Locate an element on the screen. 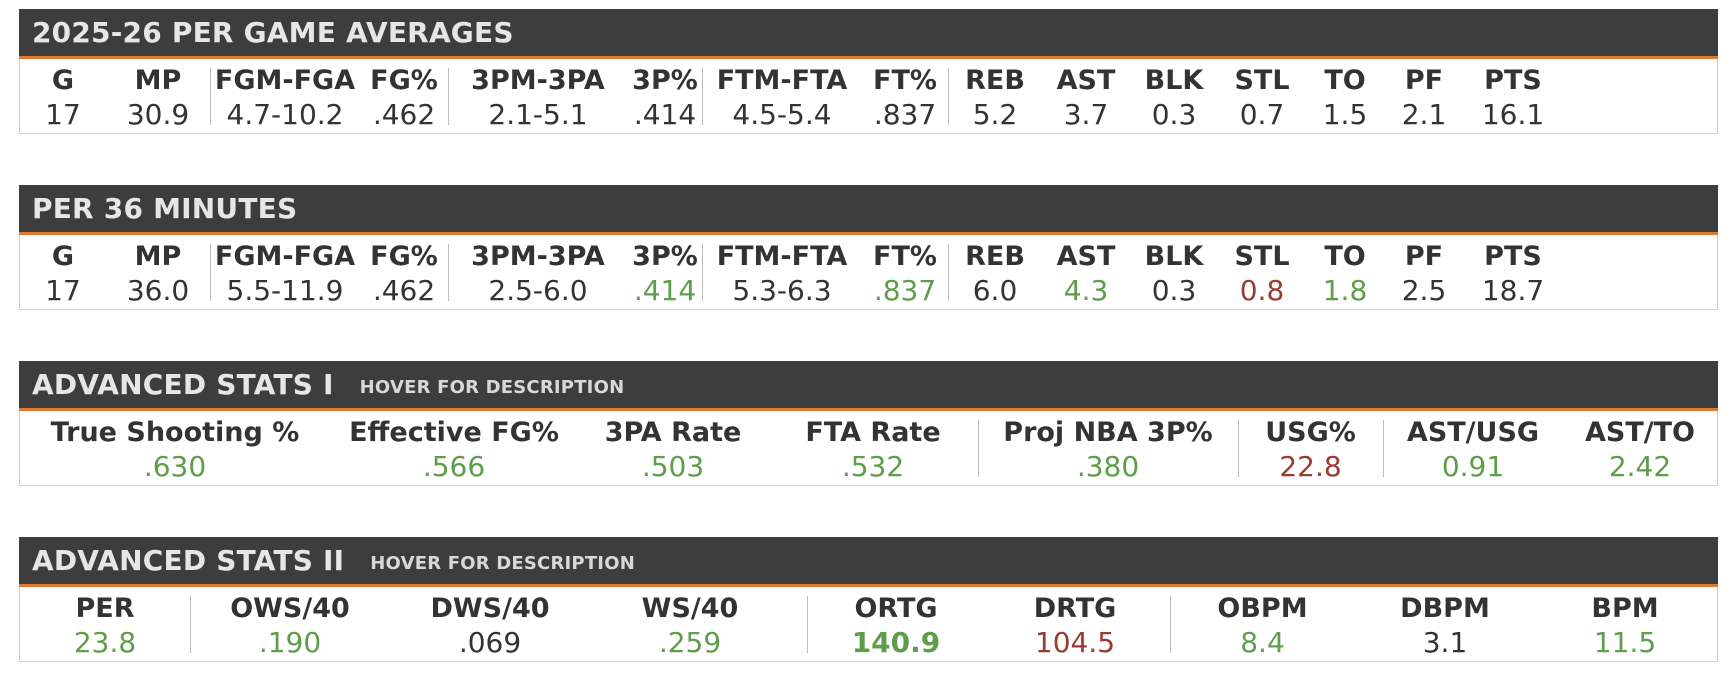  stat-cell-dbpm: DBPM 3.1 is located at coordinates (1445, 624).